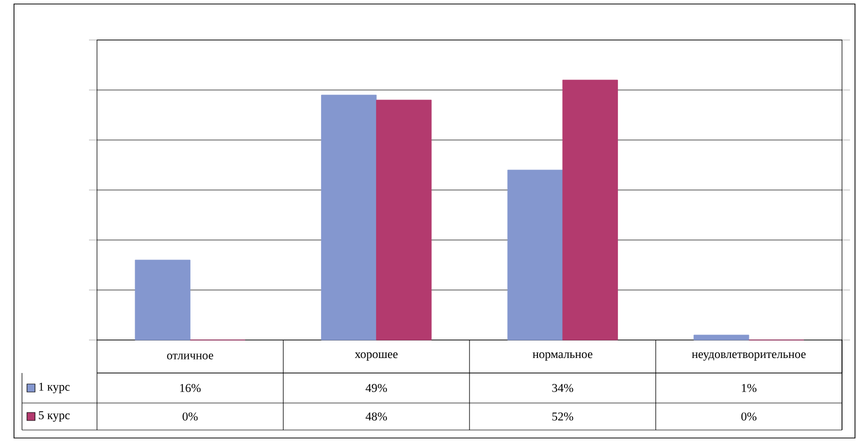  Describe the element at coordinates (376, 416) in the screenshot. I see `data-label: 48%` at that location.